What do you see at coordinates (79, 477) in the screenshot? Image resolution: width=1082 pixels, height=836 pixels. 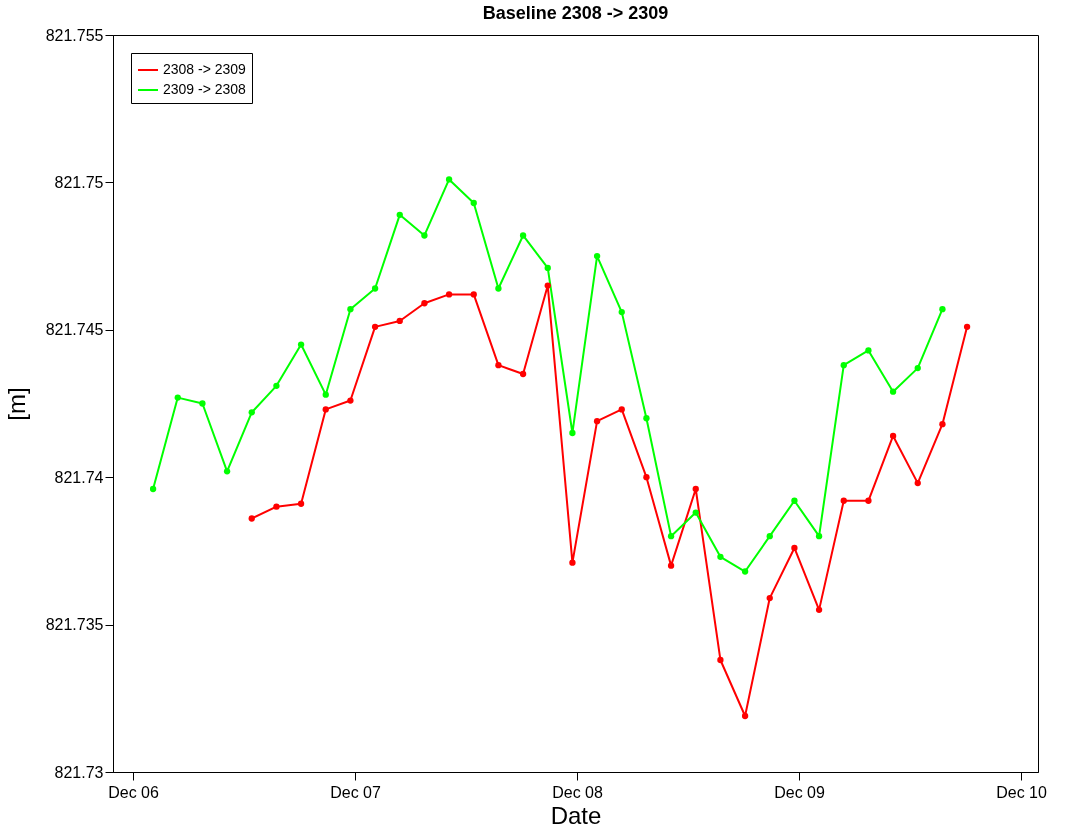 I see `y-tick-label: 821.74` at bounding box center [79, 477].